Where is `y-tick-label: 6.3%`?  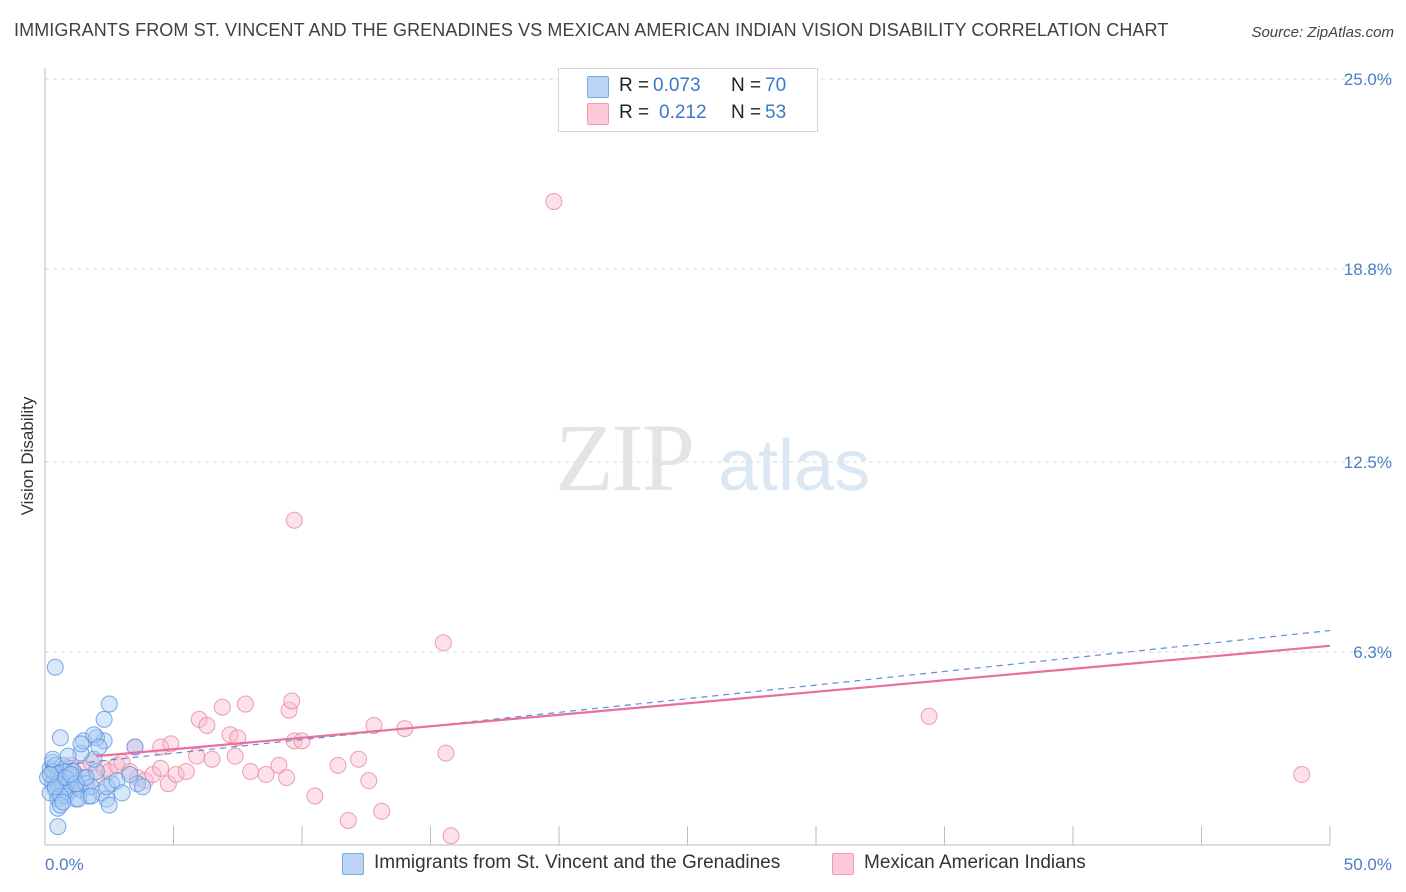 y-tick-label: 6.3% is located at coordinates (1372, 652).